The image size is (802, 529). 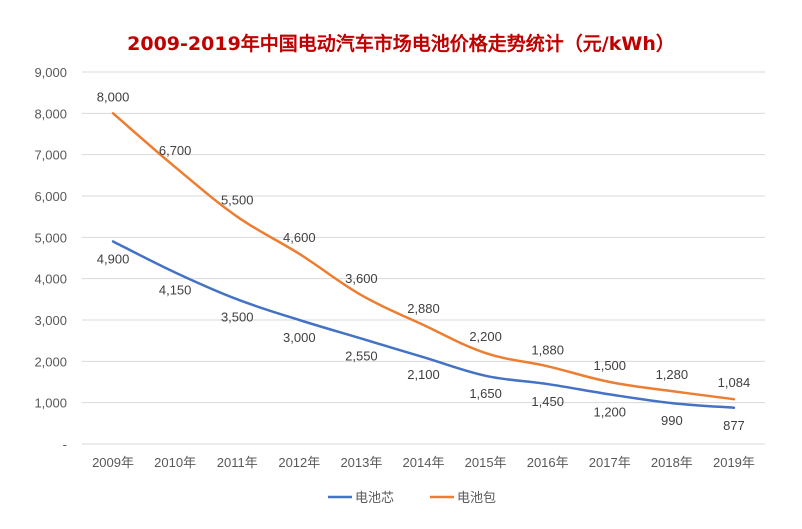 I want to click on data-label: 877, so click(x=734, y=425).